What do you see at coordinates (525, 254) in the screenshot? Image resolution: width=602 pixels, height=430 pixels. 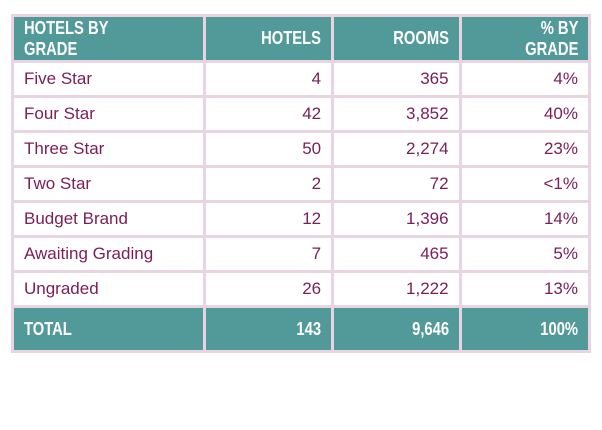 I see `cell-percent: 5%` at bounding box center [525, 254].